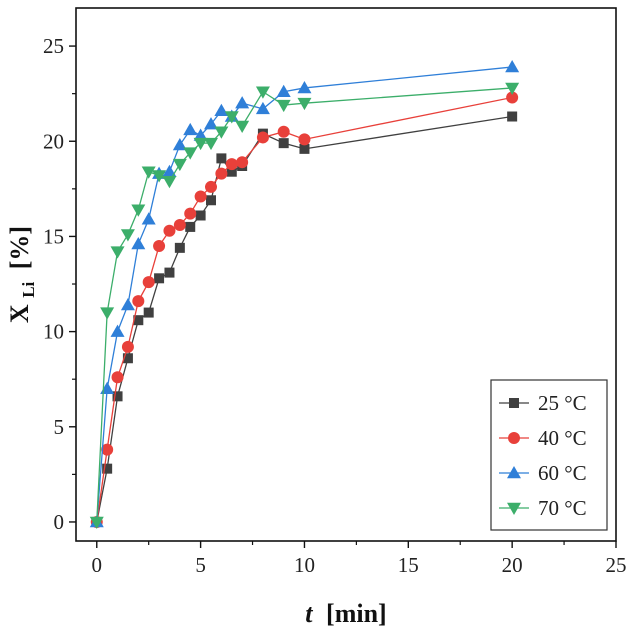 Image resolution: width=629 pixels, height=632 pixels. Describe the element at coordinates (53, 236) in the screenshot. I see `y-tick-label: 15` at that location.